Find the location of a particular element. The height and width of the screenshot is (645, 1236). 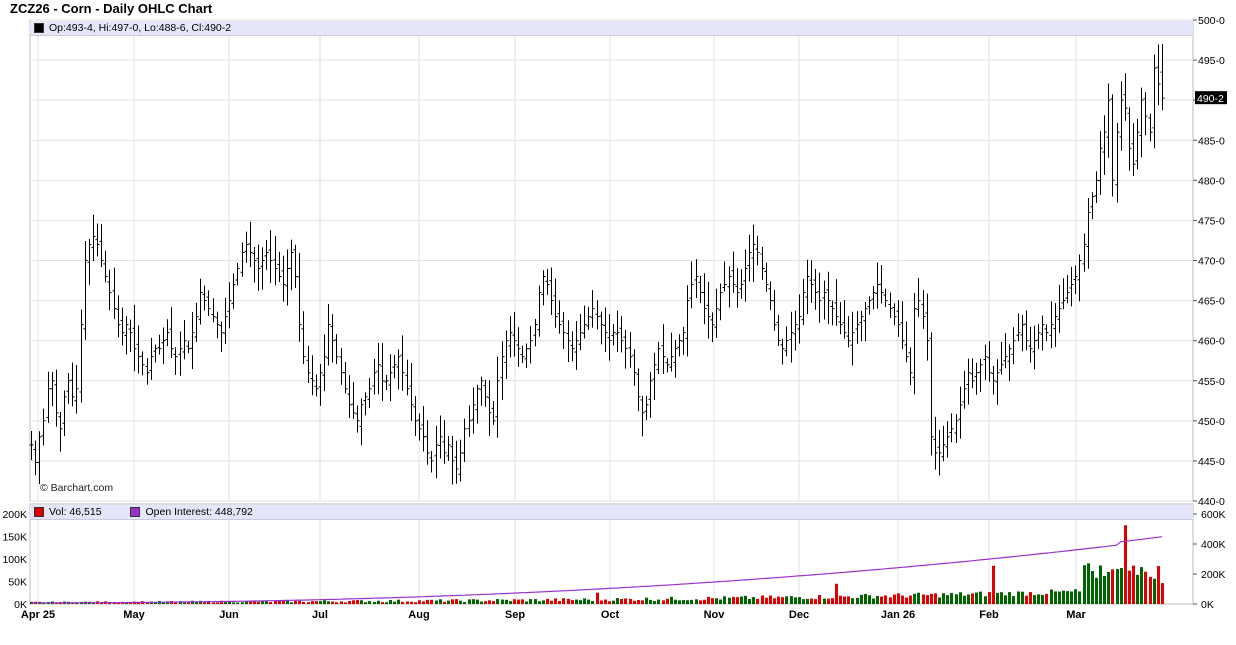

x-tick-label: Jan 26 is located at coordinates (898, 615).